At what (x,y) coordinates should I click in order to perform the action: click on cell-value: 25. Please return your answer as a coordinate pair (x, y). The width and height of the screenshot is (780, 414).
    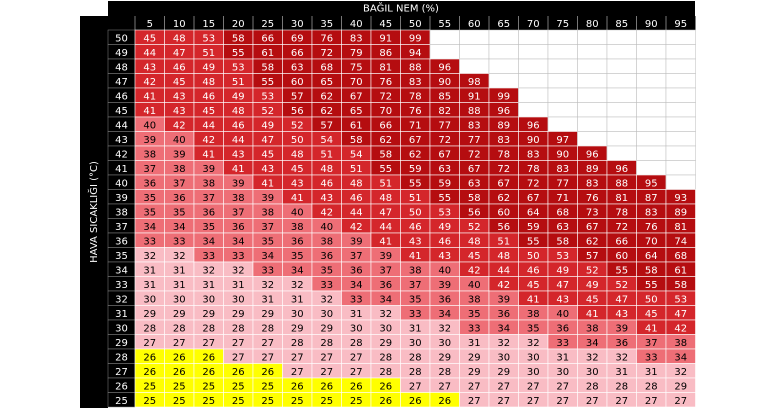
    Looking at the image, I should click on (208, 401).